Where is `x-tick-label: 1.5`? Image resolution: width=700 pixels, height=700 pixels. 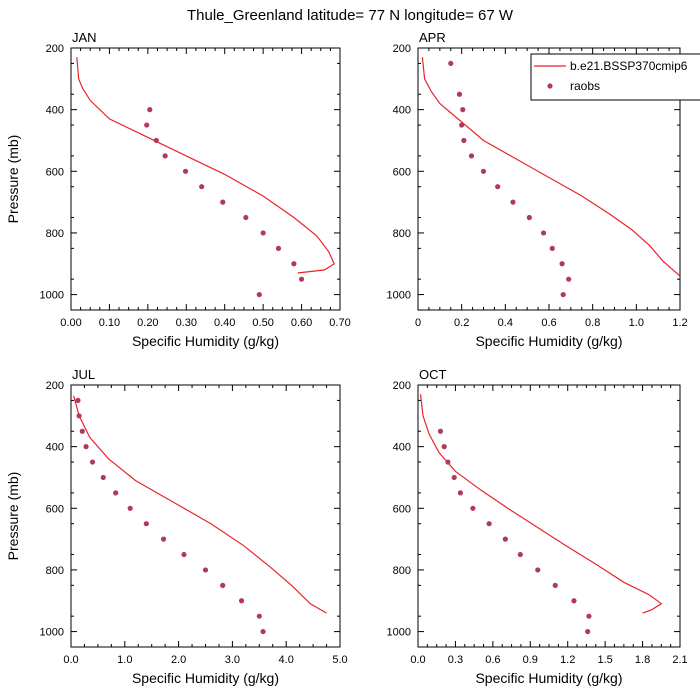 x-tick-label: 1.5 is located at coordinates (604, 660).